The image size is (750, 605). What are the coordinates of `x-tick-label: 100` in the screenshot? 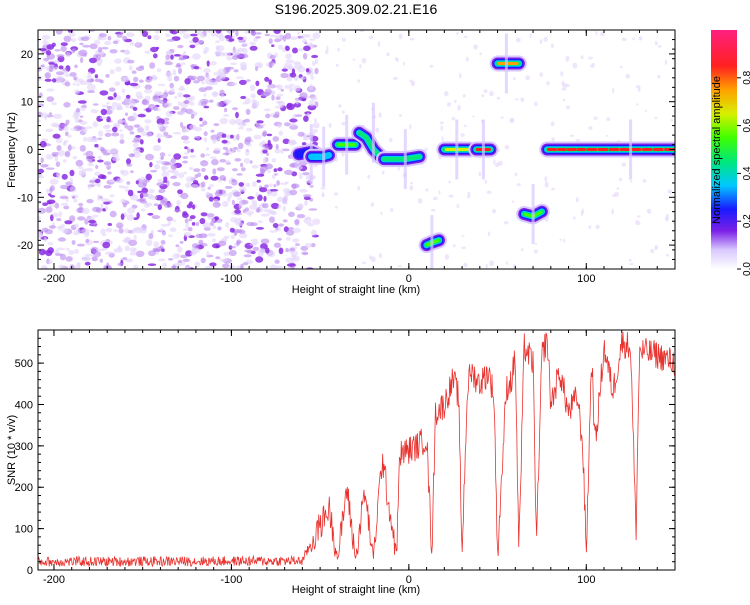 It's located at (586, 279).